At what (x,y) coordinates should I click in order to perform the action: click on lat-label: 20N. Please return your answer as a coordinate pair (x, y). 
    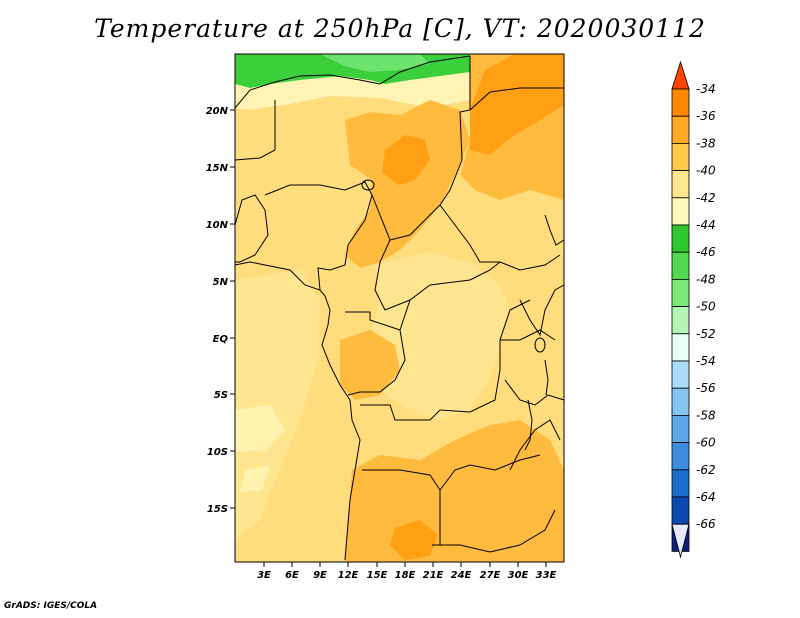
    Looking at the image, I should click on (217, 111).